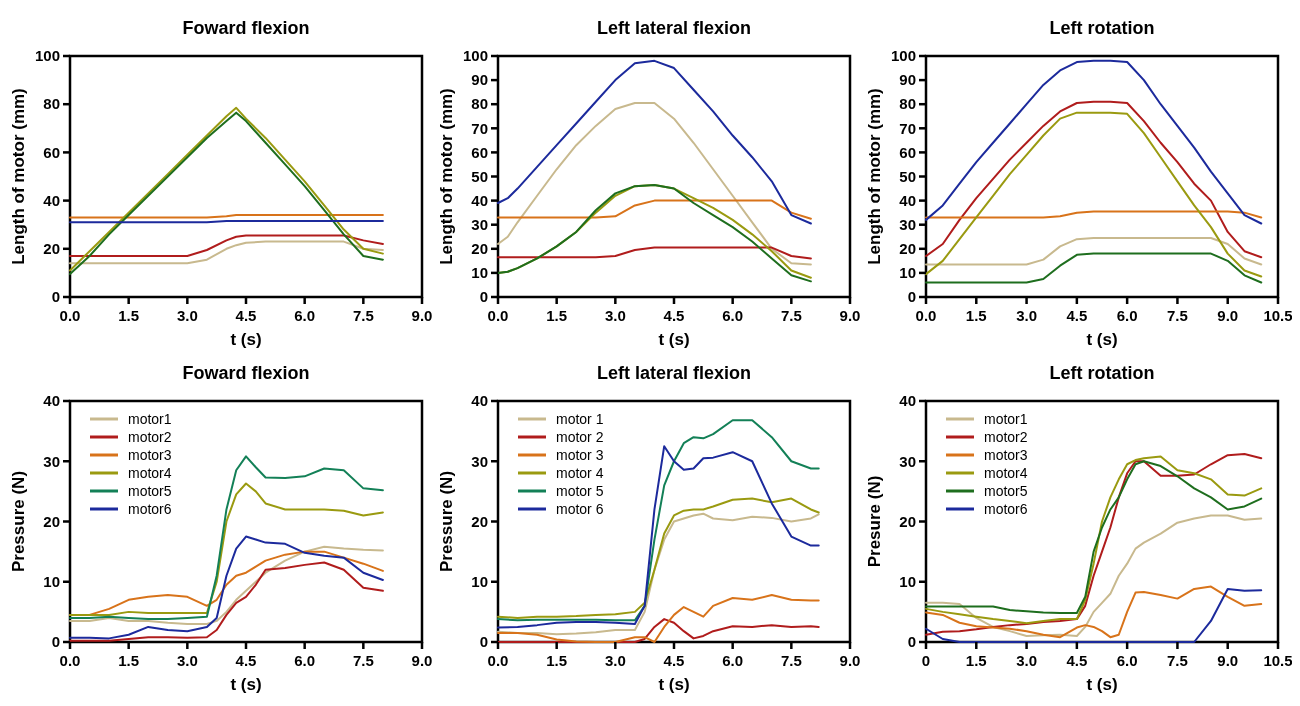 The width and height of the screenshot is (1300, 706). I want to click on legend-label: motor1, so click(150, 418).